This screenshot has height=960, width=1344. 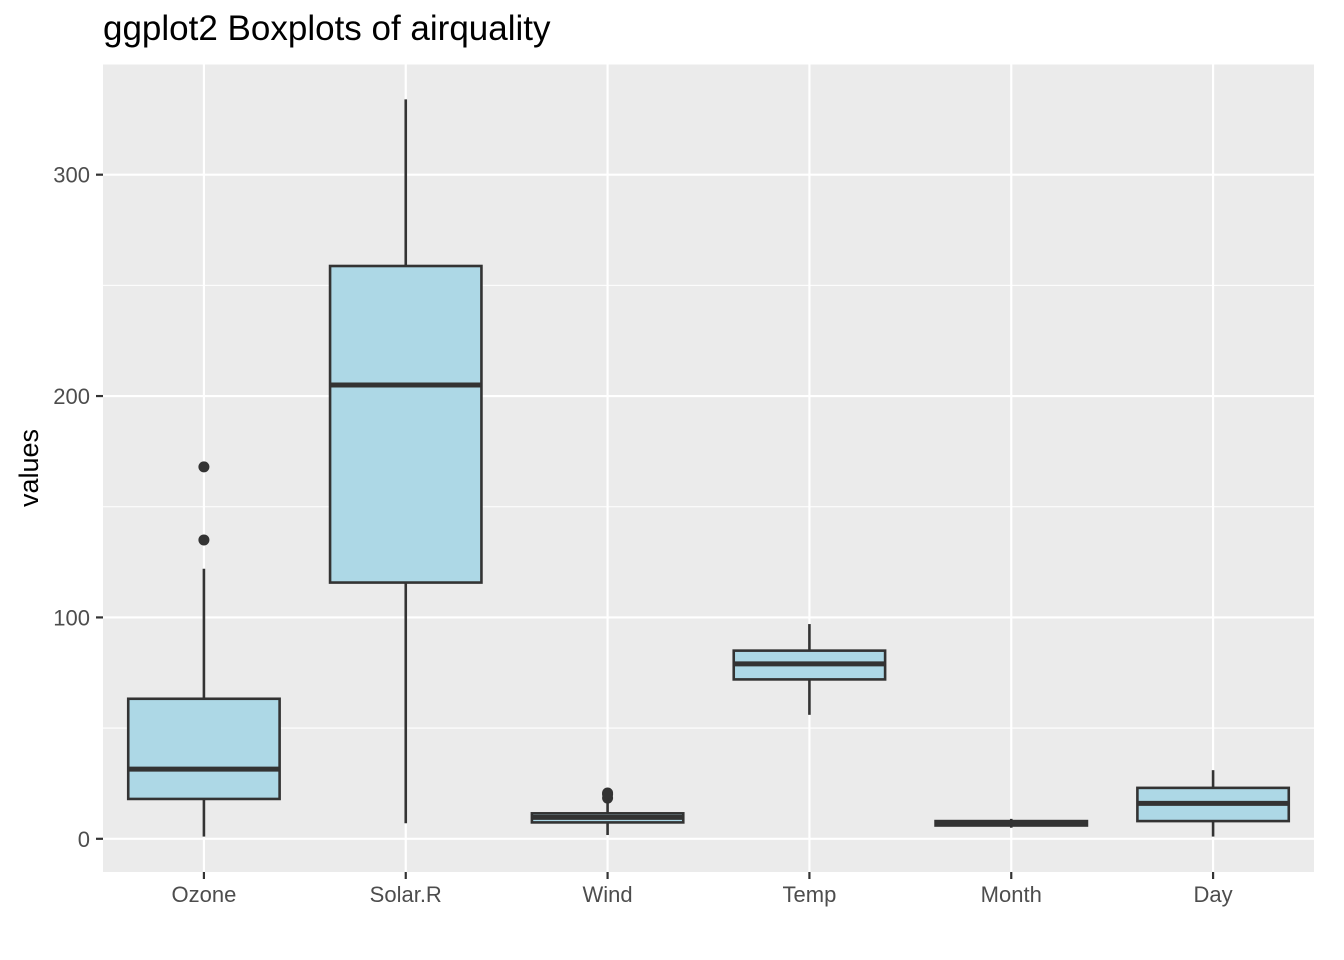 What do you see at coordinates (810, 894) in the screenshot?
I see `x-tick-label: Temp` at bounding box center [810, 894].